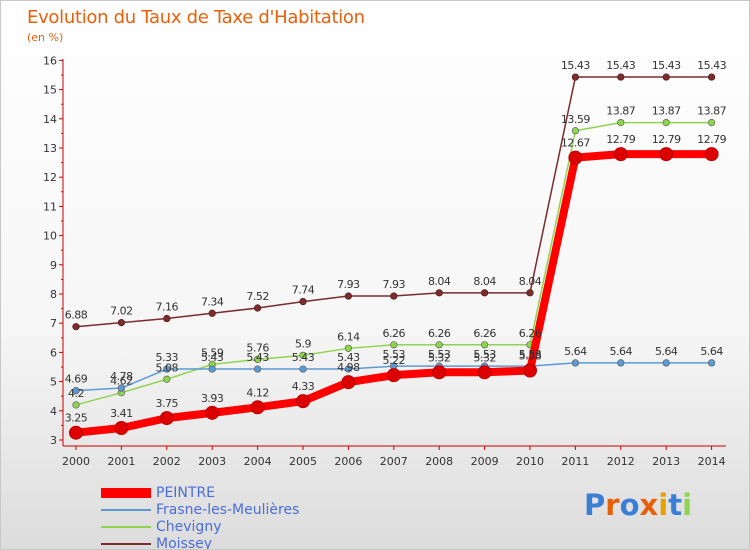  Describe the element at coordinates (167, 367) in the screenshot. I see `data-label: 5.08` at that location.